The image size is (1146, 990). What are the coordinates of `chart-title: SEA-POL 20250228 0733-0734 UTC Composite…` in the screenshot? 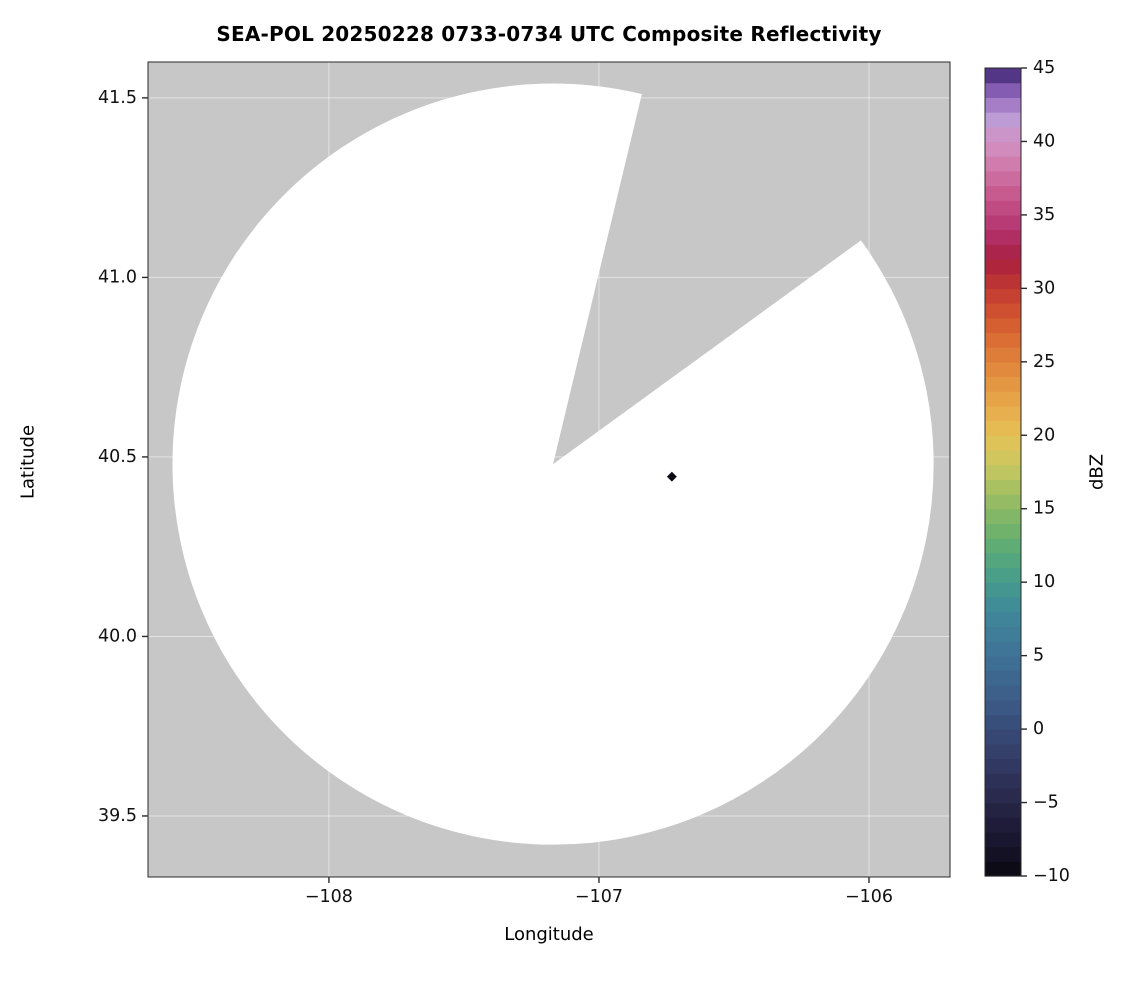 It's located at (549, 34).